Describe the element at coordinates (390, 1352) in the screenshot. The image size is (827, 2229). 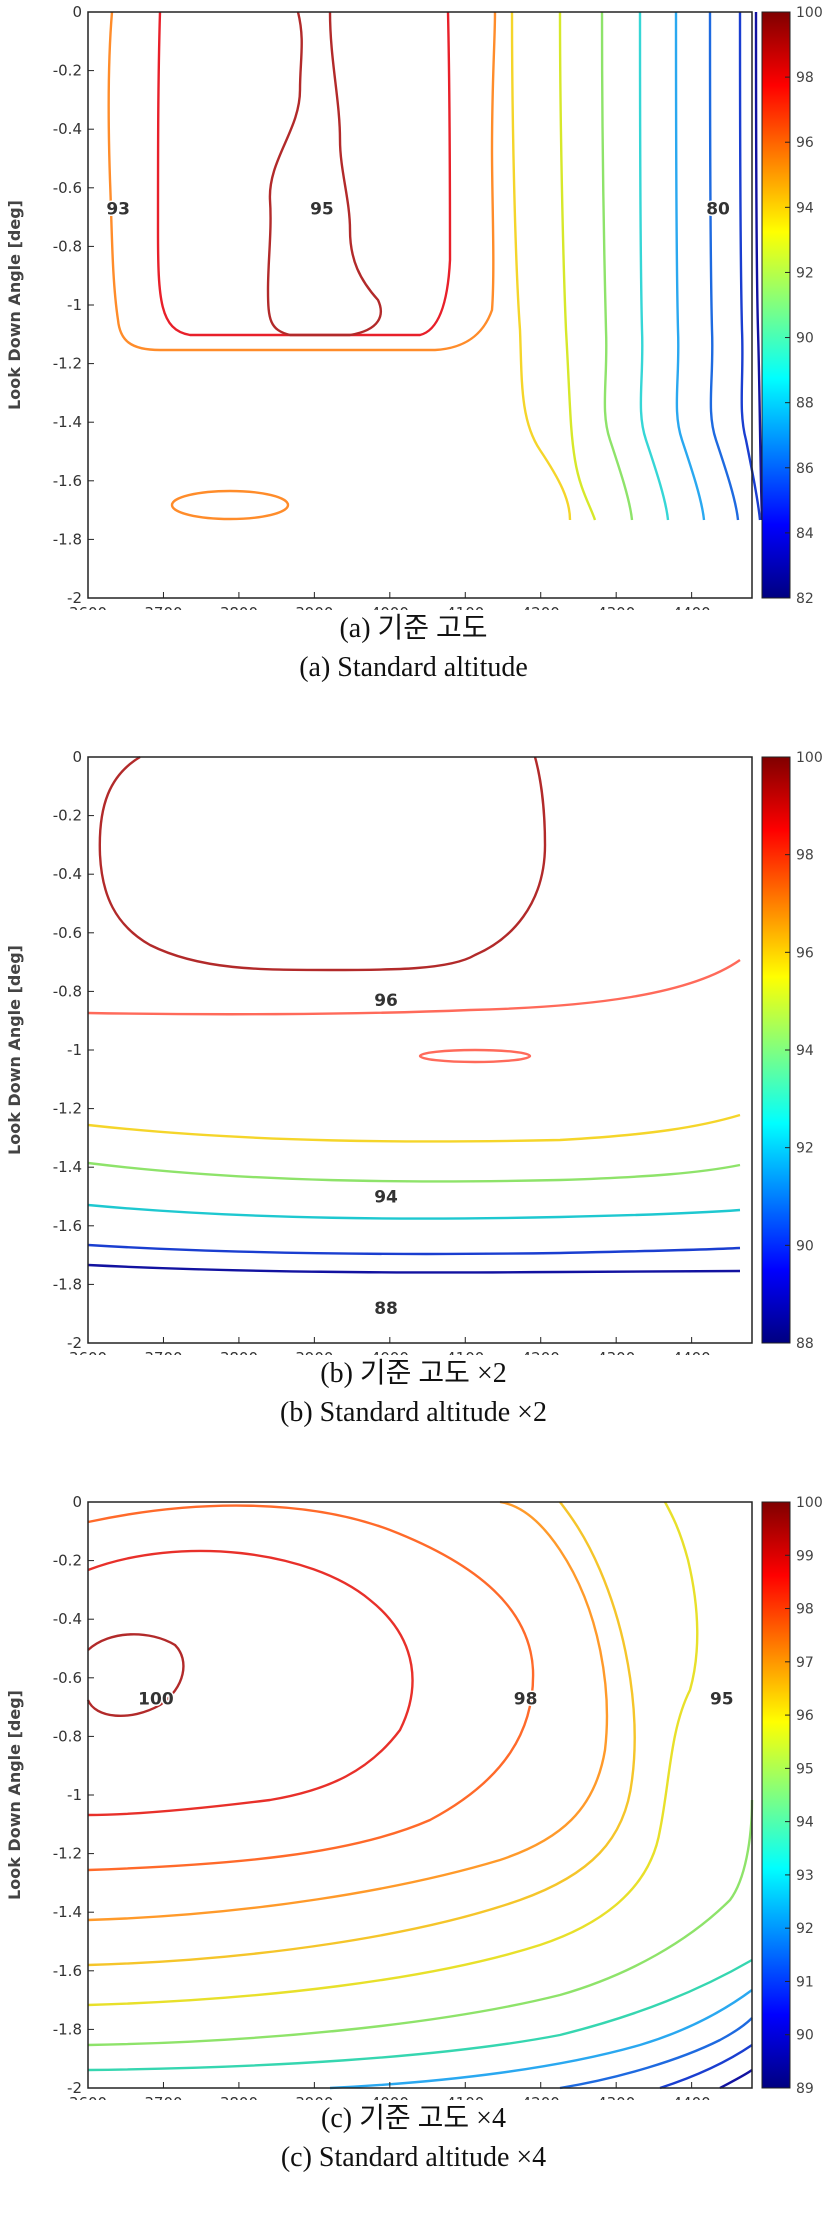
I see `x-tick-label: 4000` at that location.